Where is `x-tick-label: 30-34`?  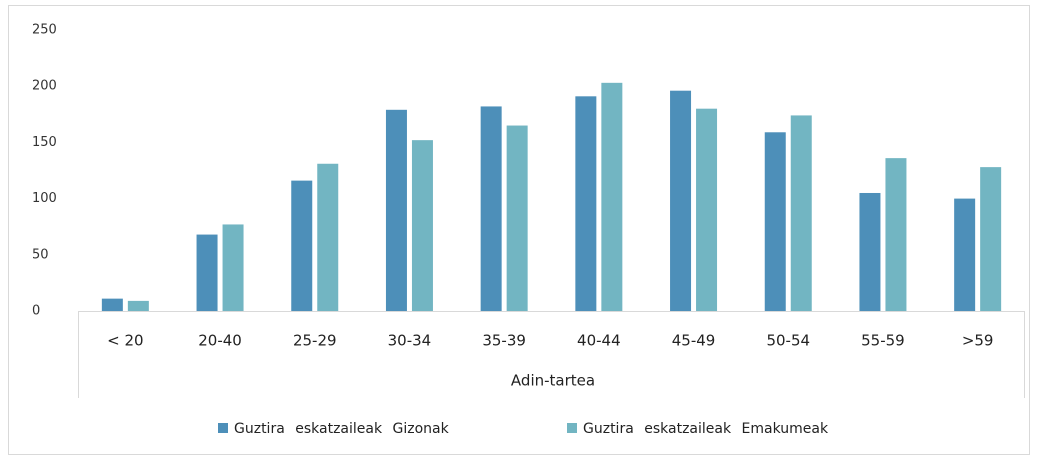
x-tick-label: 30-34 is located at coordinates (410, 341).